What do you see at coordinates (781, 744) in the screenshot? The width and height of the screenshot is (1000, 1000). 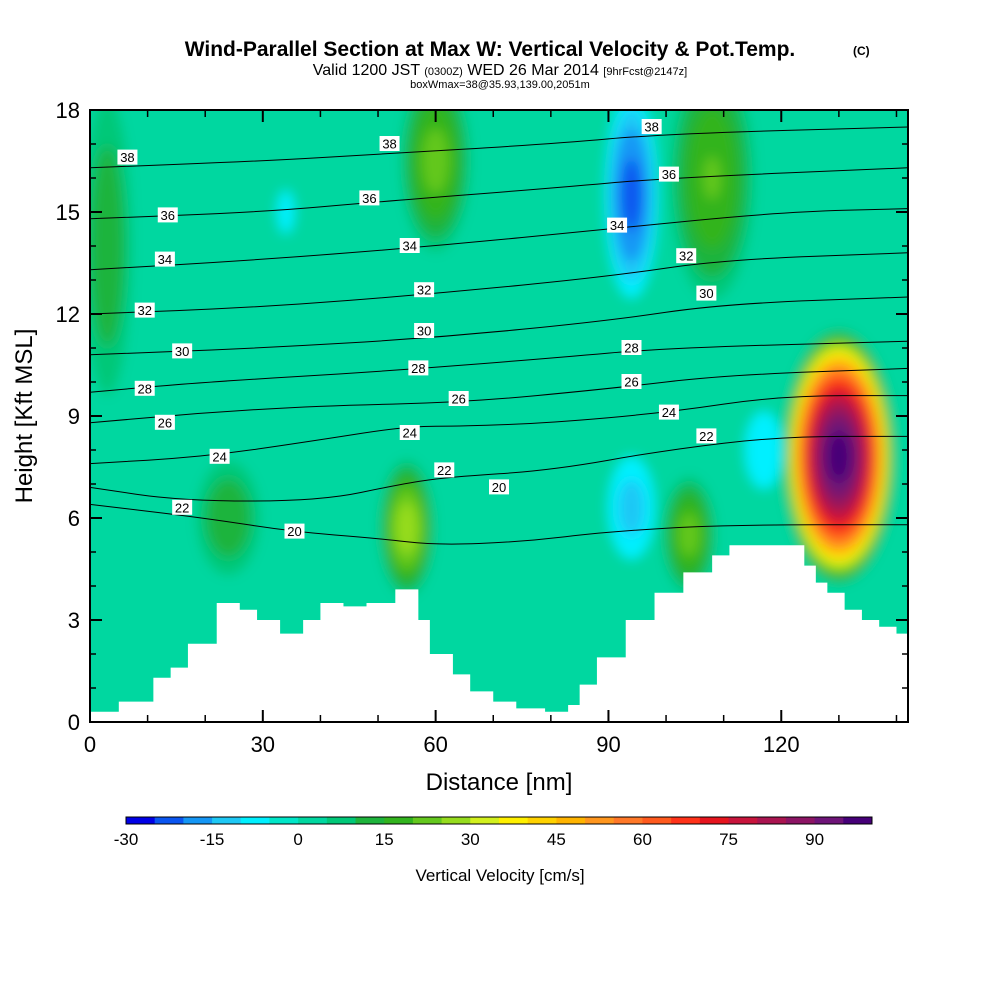 I see `x-tick-label: 120` at bounding box center [781, 744].